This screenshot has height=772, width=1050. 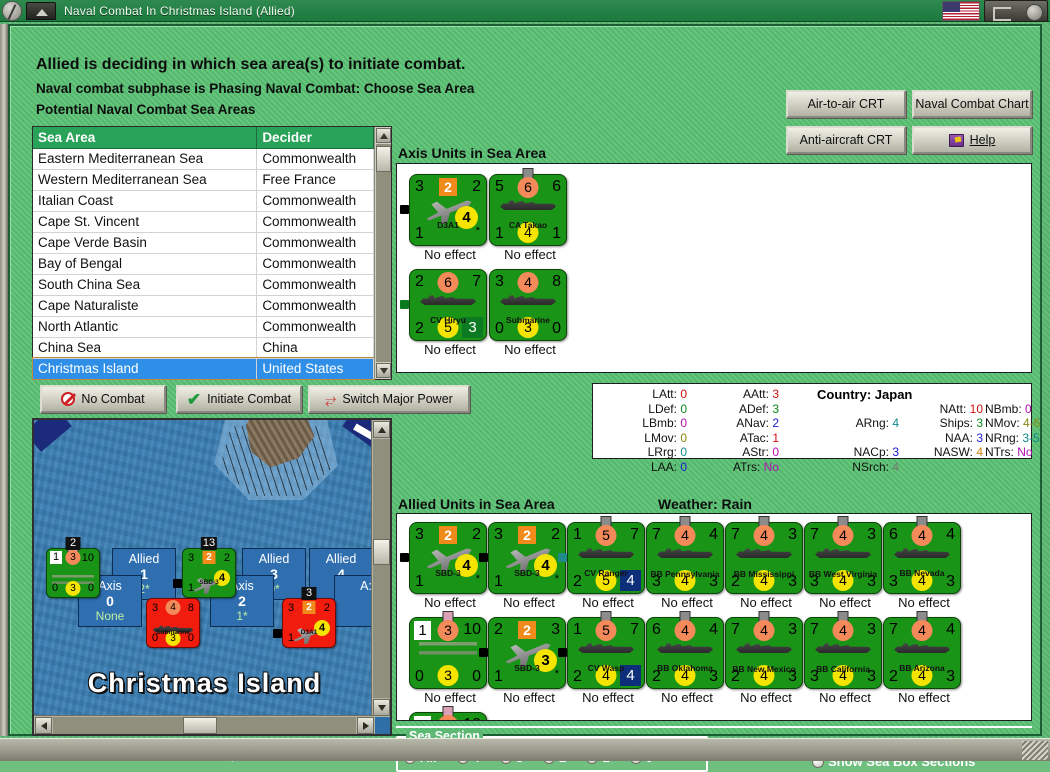 I want to click on counter-cell: 3 2 2 1 4 D3A1 * No effect, so click(x=445, y=218).